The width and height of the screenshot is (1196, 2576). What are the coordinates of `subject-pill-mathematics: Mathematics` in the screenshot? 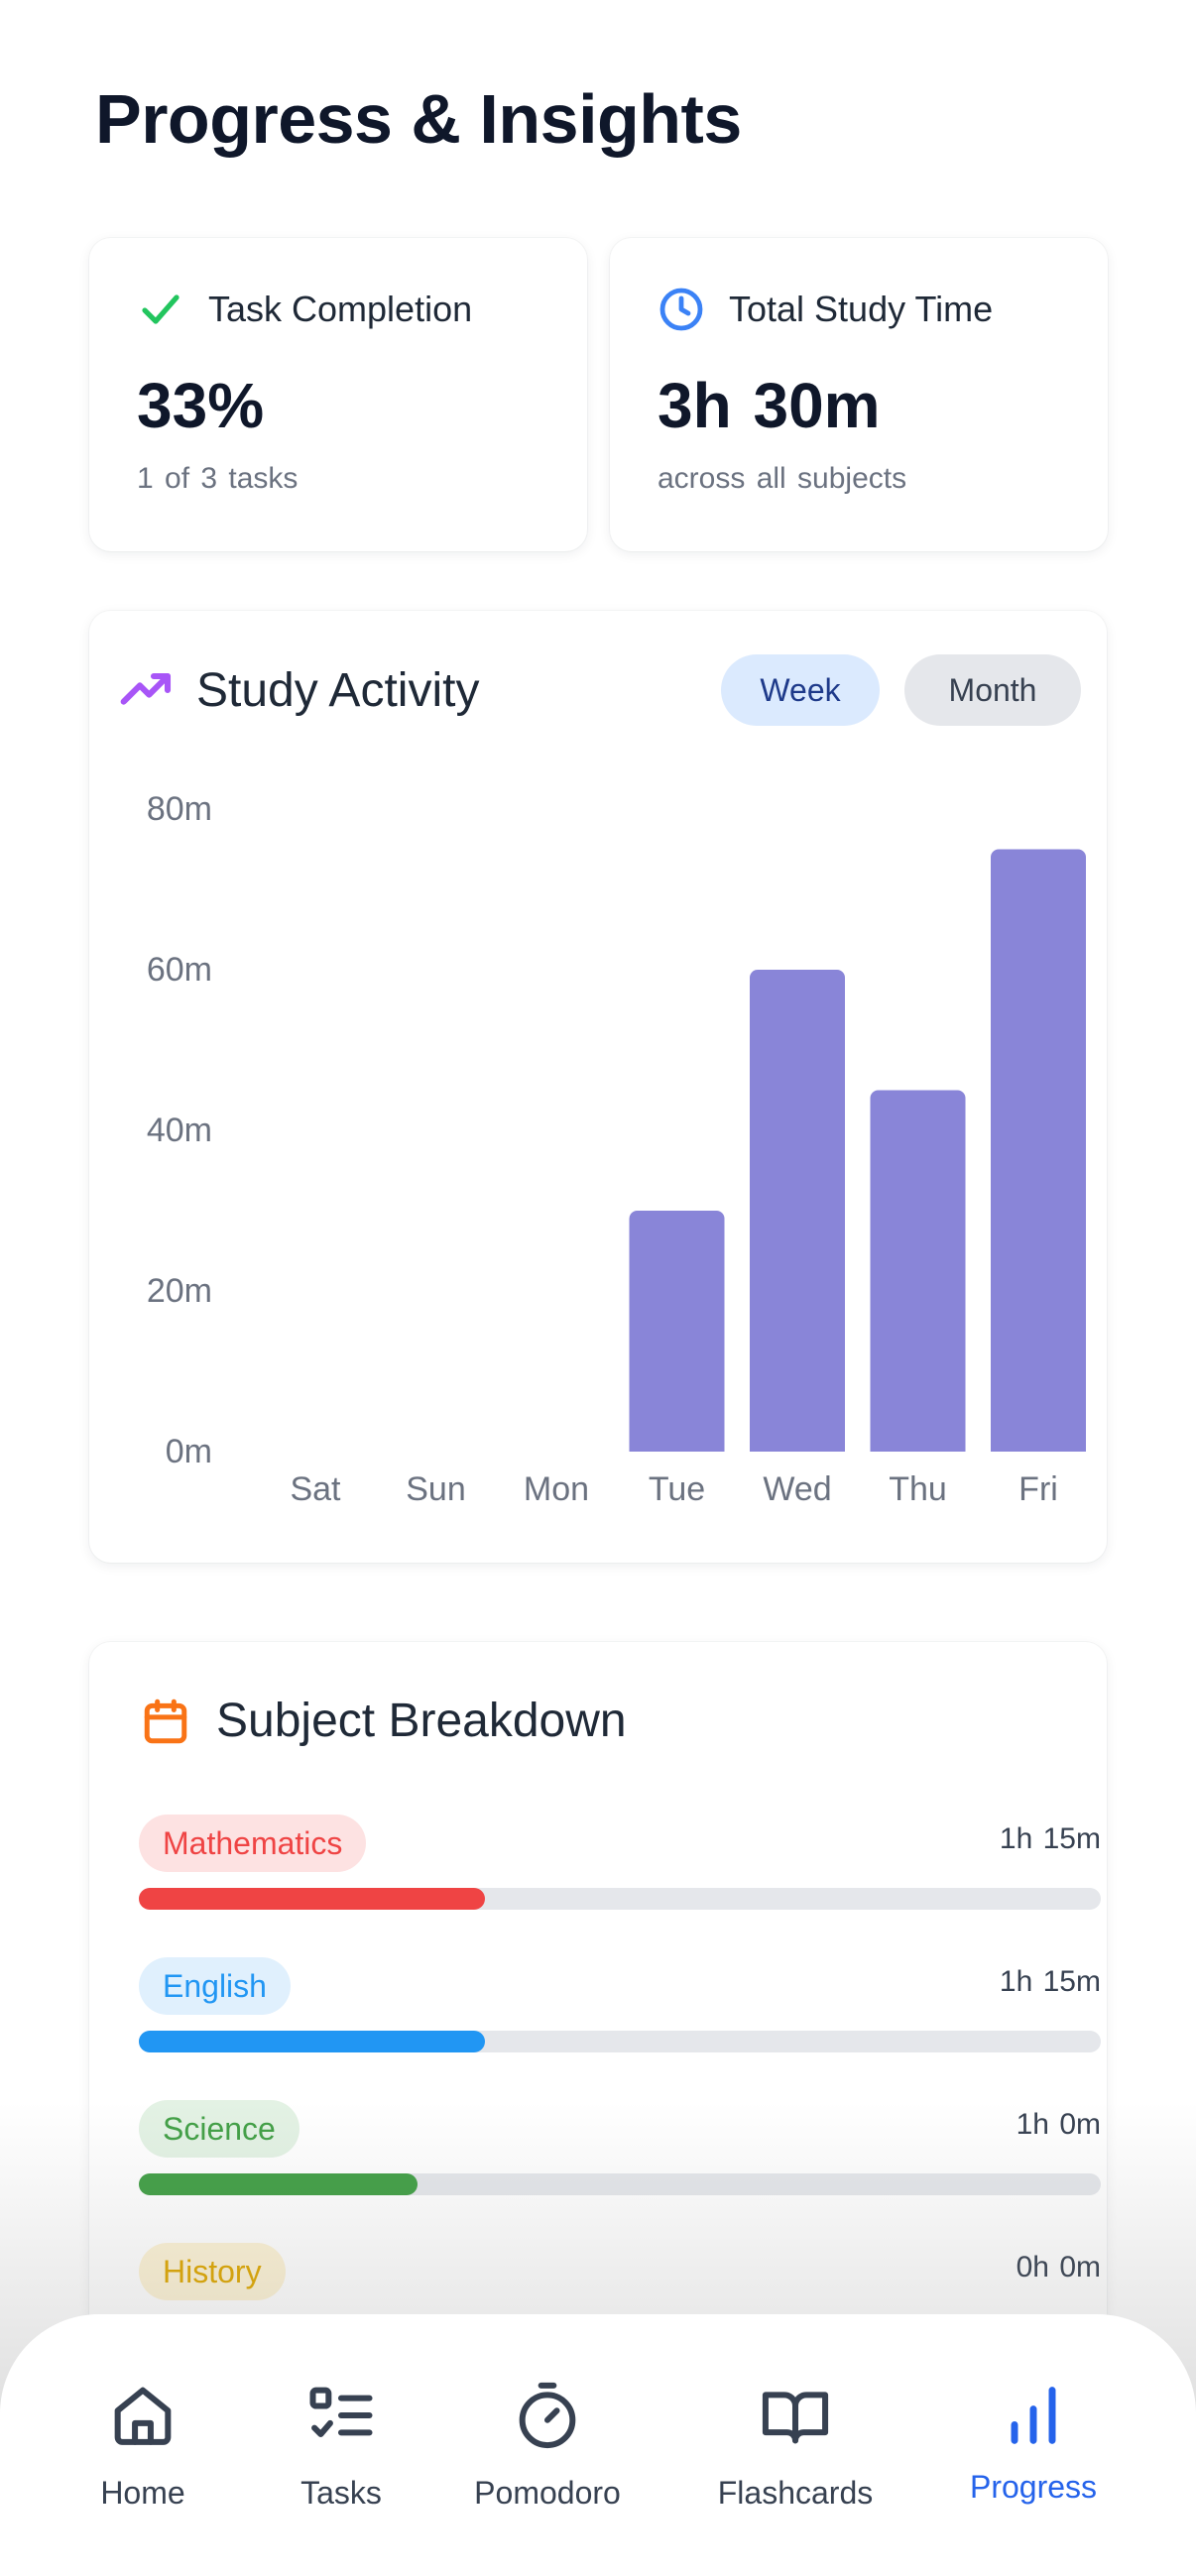 It's located at (253, 1844).